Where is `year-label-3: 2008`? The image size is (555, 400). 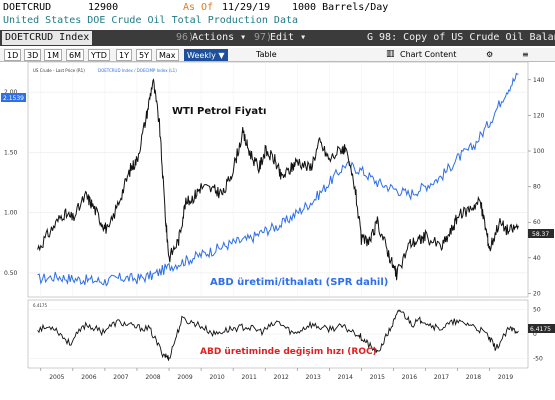
year-label-3: 2008 is located at coordinates (152, 377).